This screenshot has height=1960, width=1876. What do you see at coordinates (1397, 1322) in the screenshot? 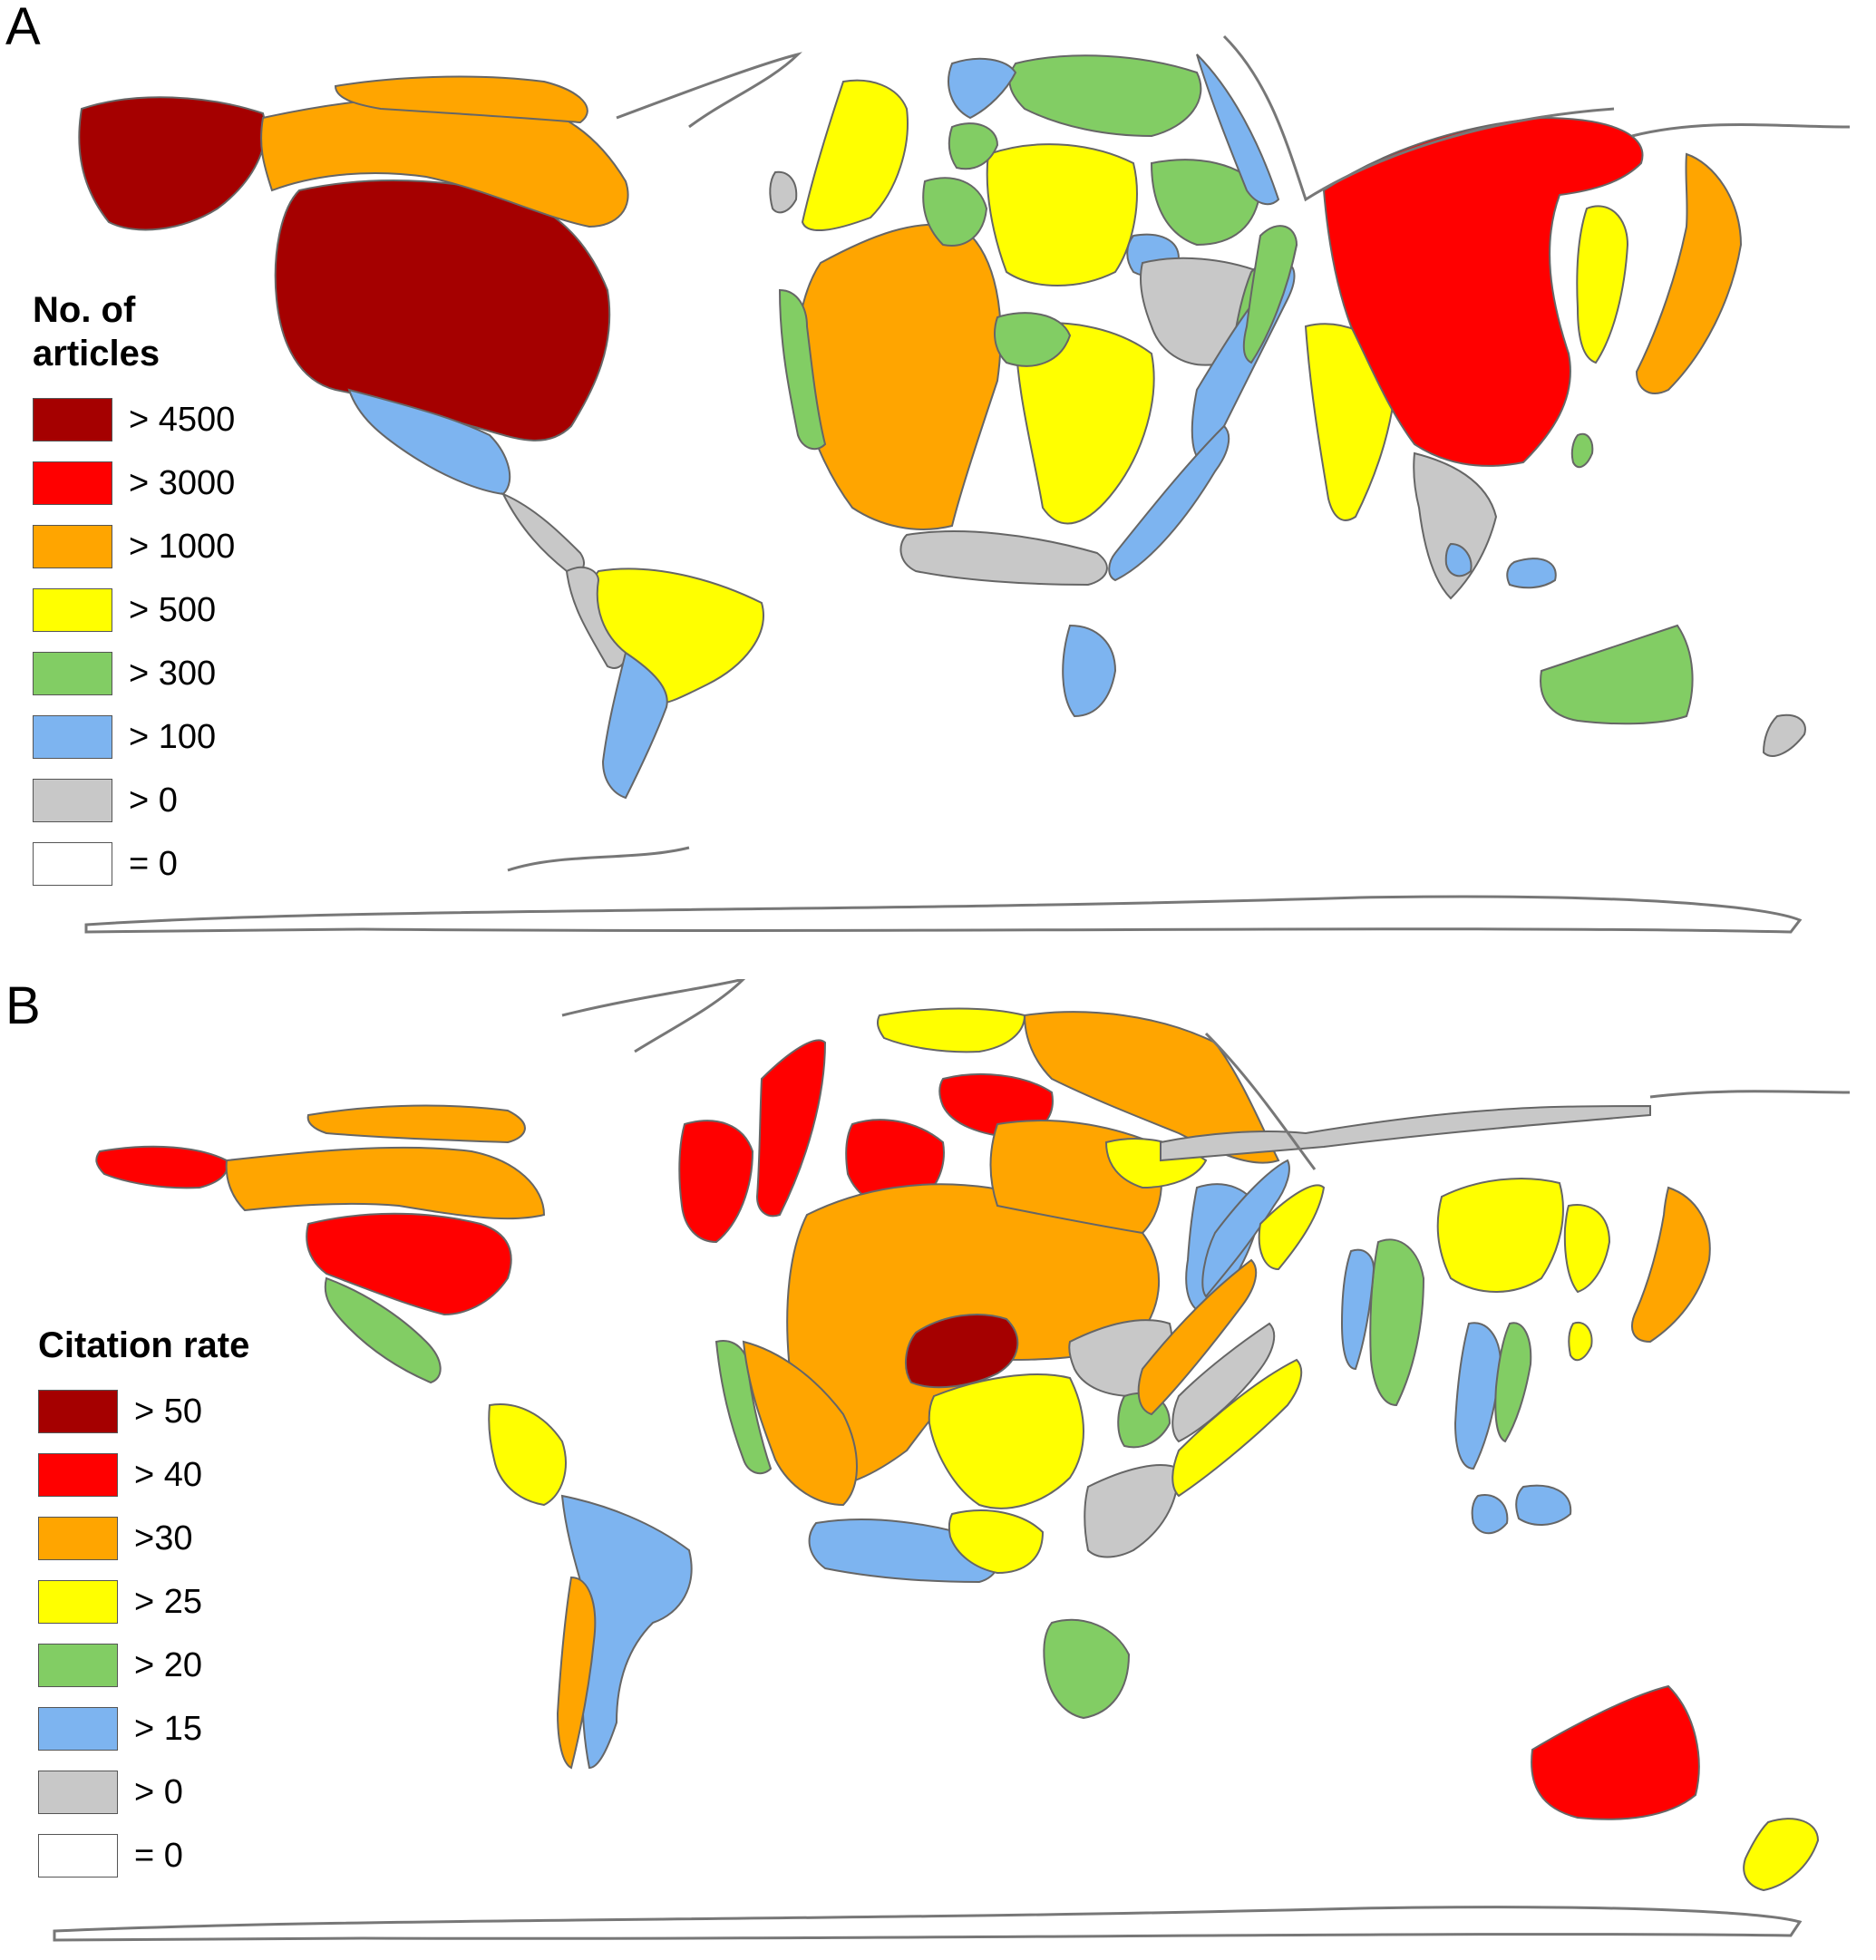
I see `india-region` at bounding box center [1397, 1322].